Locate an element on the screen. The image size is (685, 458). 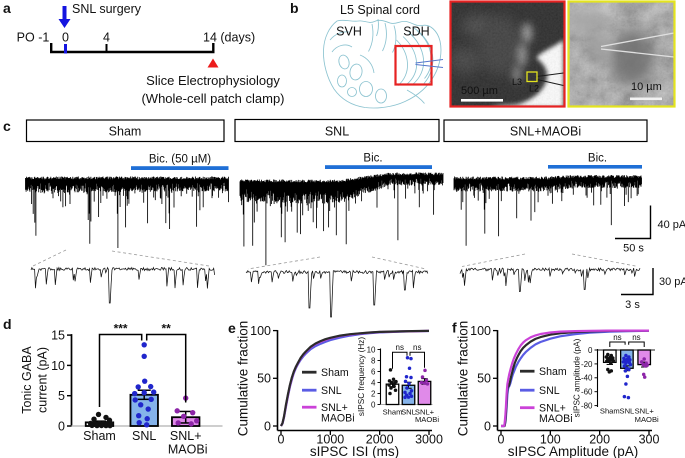
bic-bar-sham is located at coordinates (180, 168).